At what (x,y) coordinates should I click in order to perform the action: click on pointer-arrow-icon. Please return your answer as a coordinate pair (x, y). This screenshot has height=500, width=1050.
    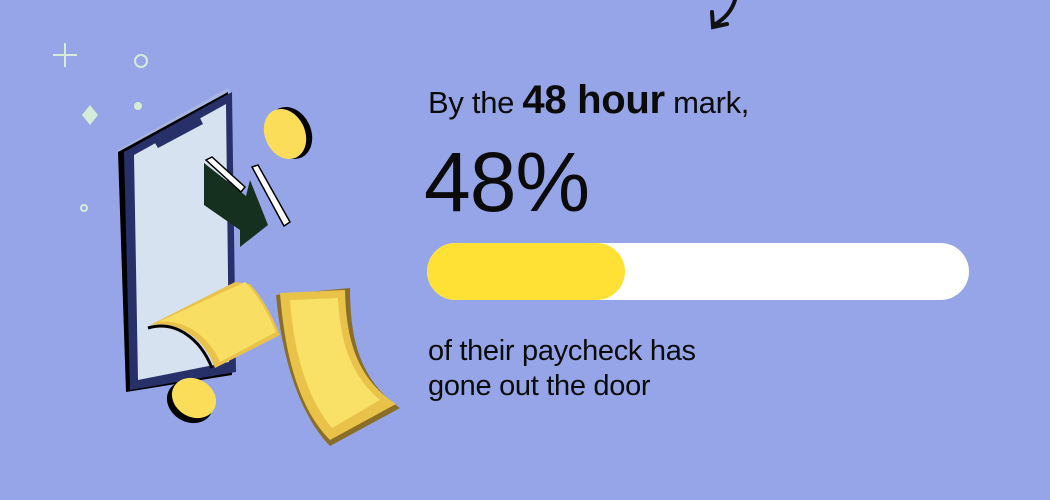
    Looking at the image, I should click on (723, 15).